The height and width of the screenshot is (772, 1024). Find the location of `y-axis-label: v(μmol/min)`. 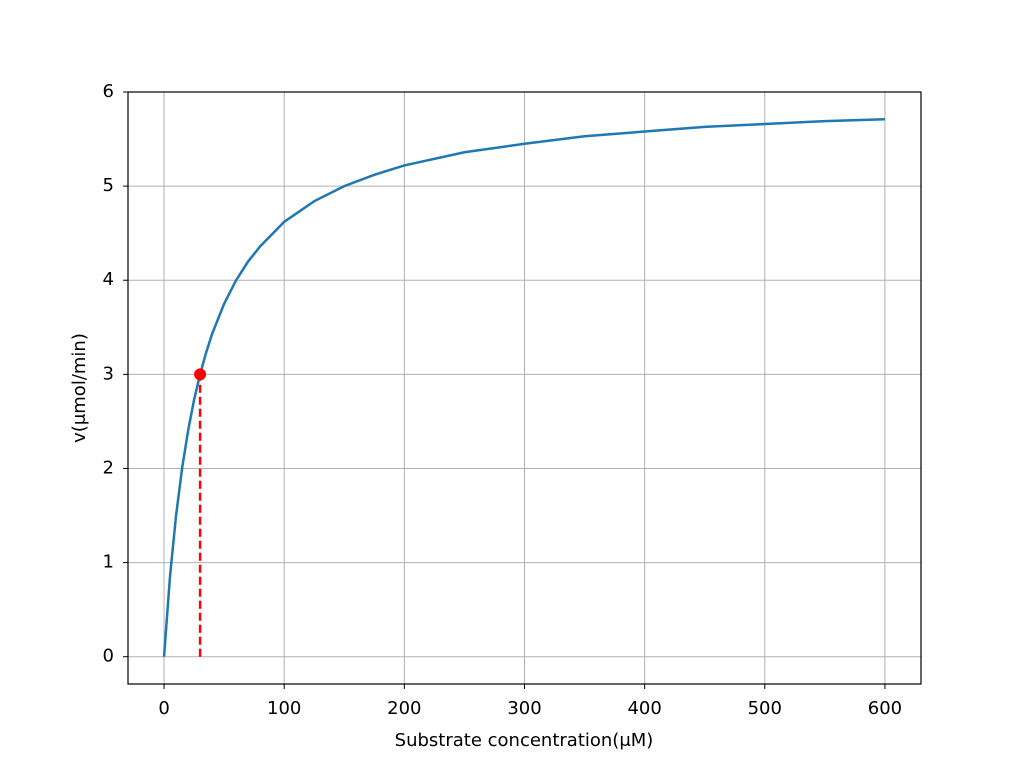

y-axis-label: v(μmol/min) is located at coordinates (79, 388).